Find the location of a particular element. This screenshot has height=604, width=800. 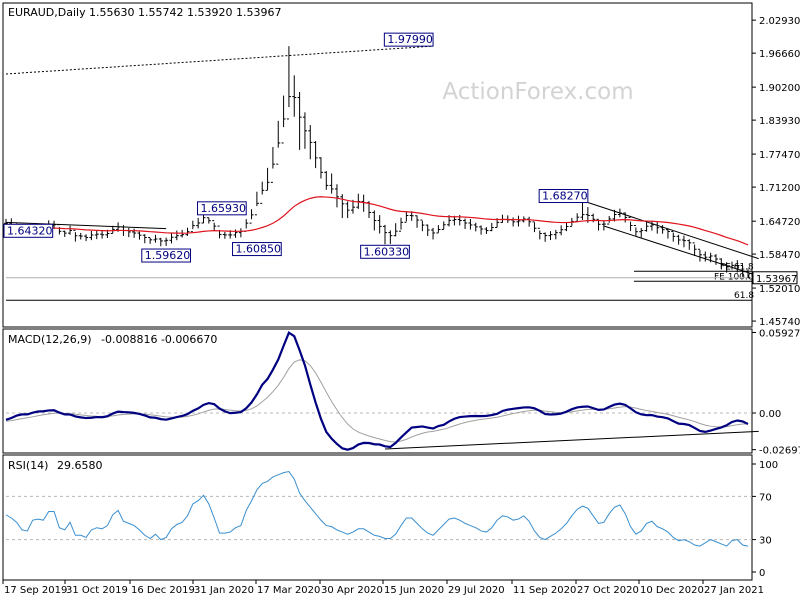

price-label-text: 1.64320 is located at coordinates (30, 230).